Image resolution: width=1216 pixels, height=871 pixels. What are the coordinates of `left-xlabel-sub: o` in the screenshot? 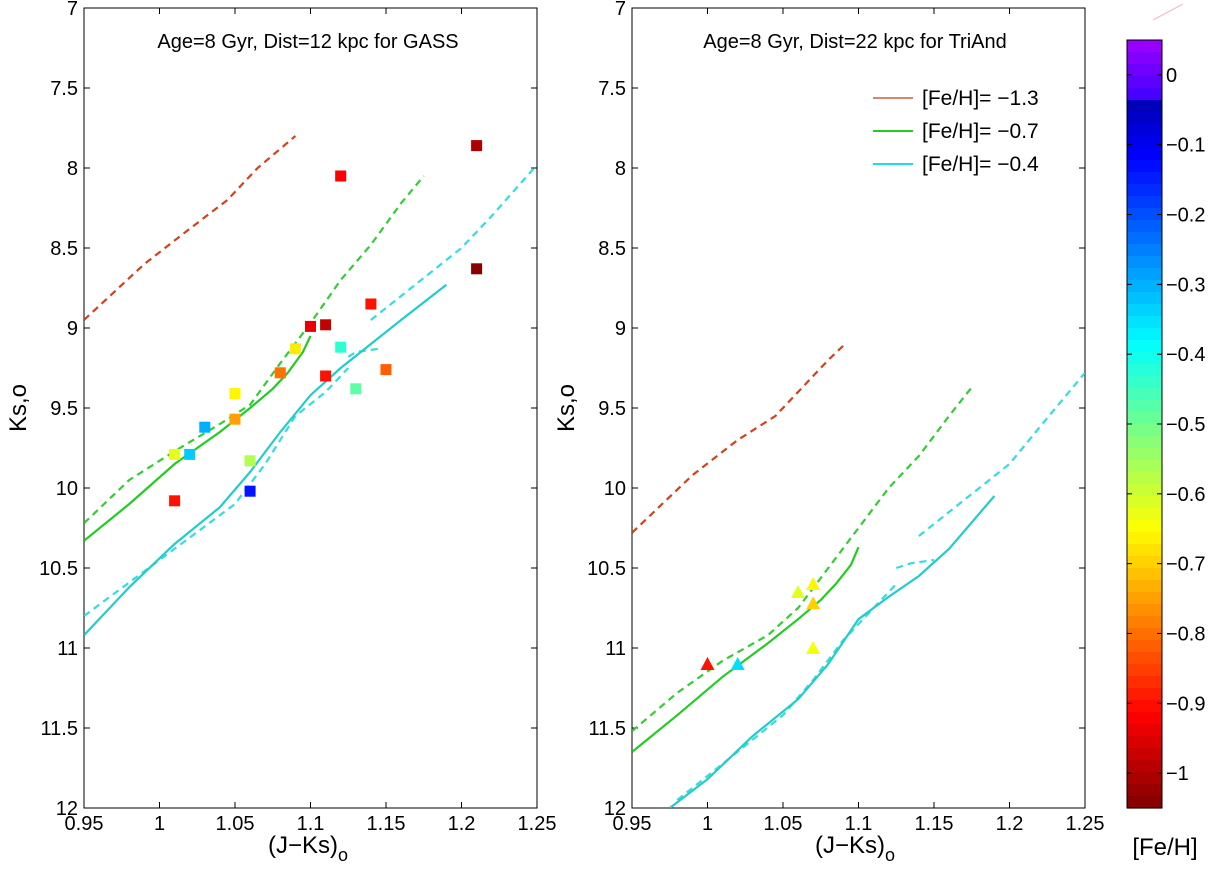 It's located at (343, 855).